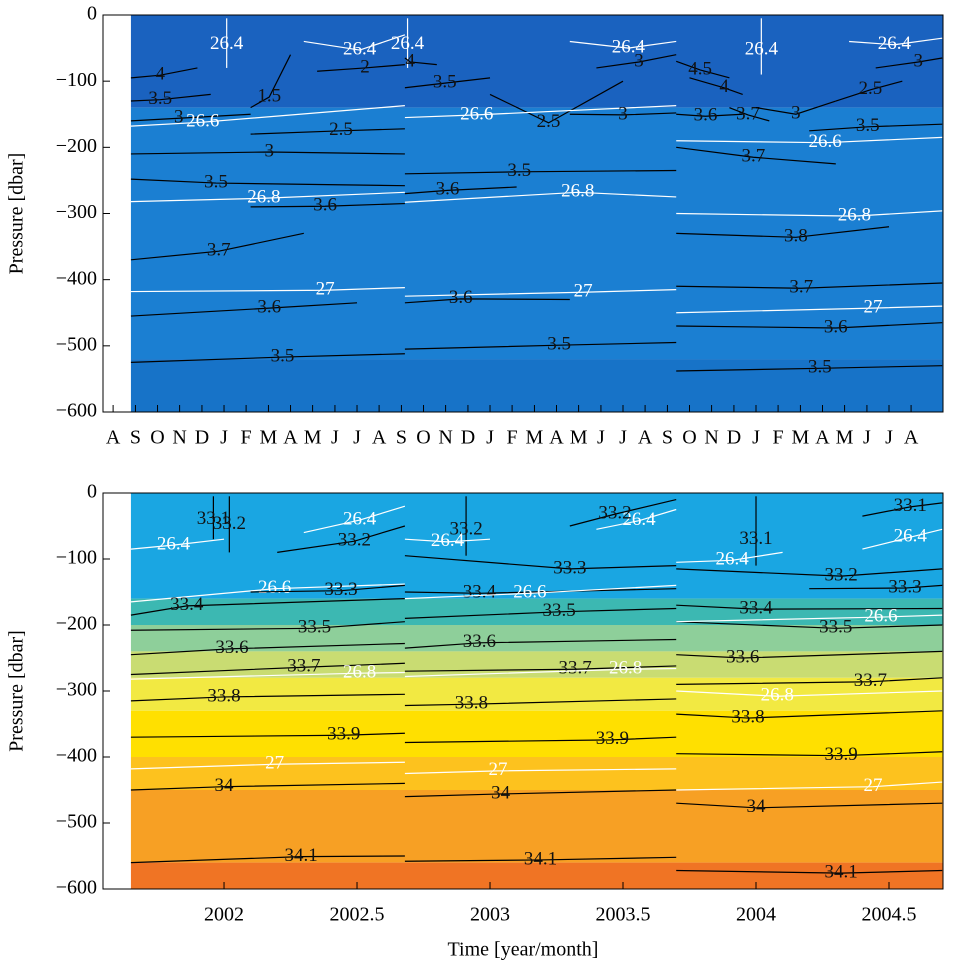 Image resolution: width=956 pixels, height=967 pixels. I want to click on y-axis-label: Pressure [dbar], so click(17, 214).